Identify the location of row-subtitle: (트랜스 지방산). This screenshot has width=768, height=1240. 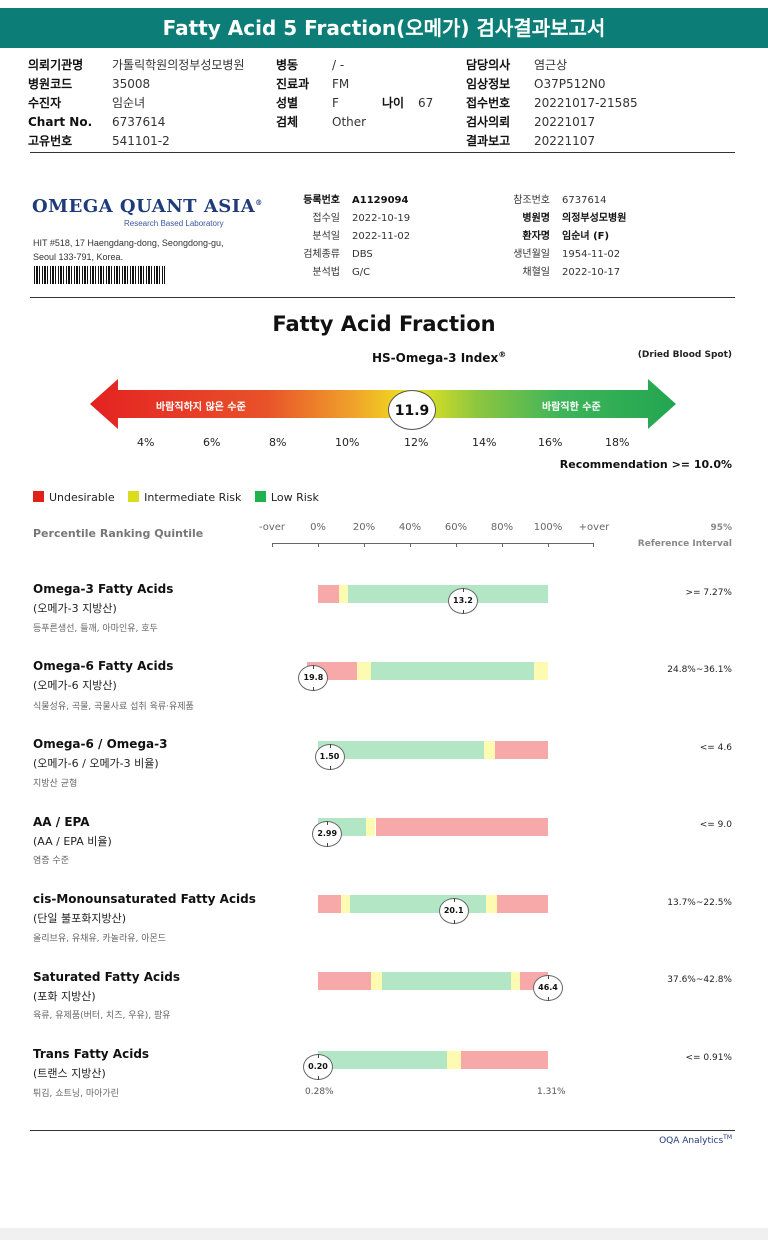
(69, 1073).